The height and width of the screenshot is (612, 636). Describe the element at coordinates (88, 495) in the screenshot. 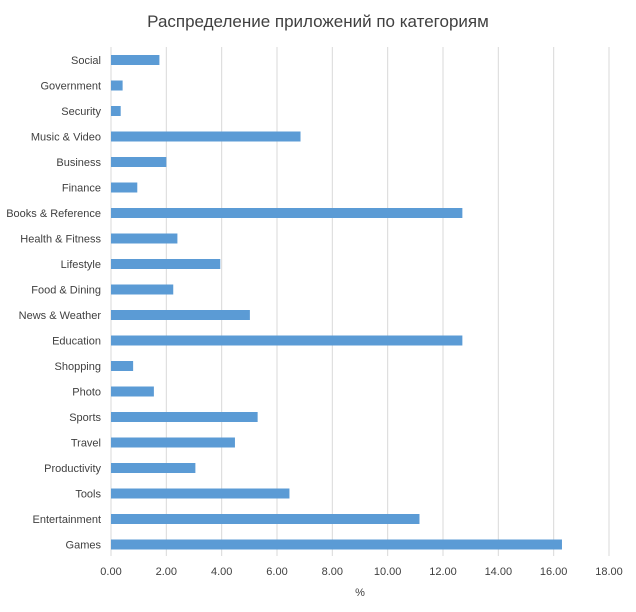

I see `category-label: Tools` at that location.